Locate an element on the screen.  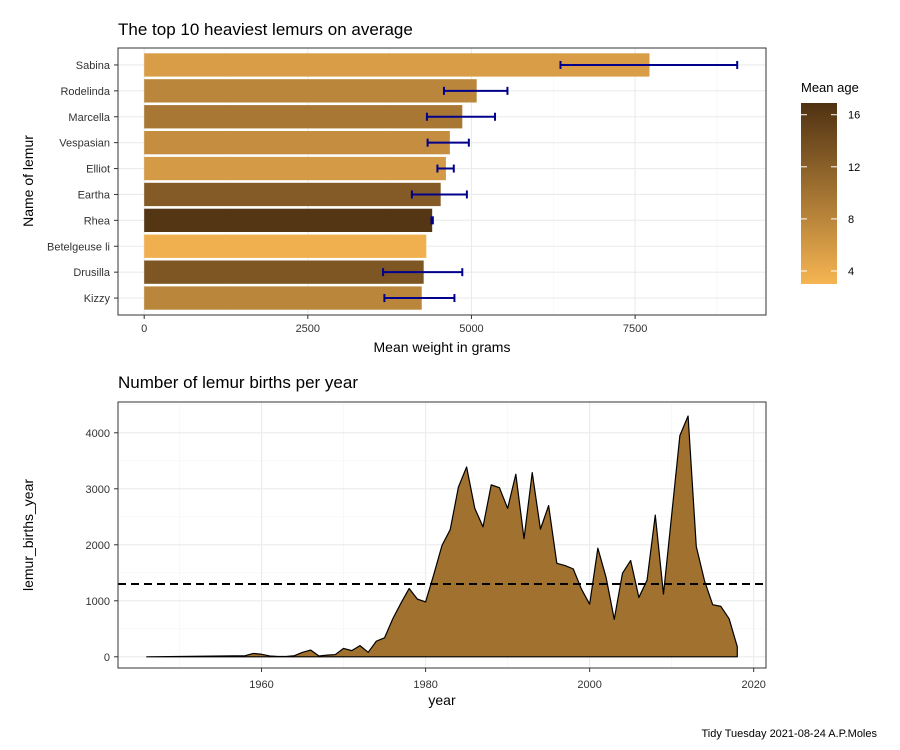
top-x-tick-label: 7500 is located at coordinates (635, 329).